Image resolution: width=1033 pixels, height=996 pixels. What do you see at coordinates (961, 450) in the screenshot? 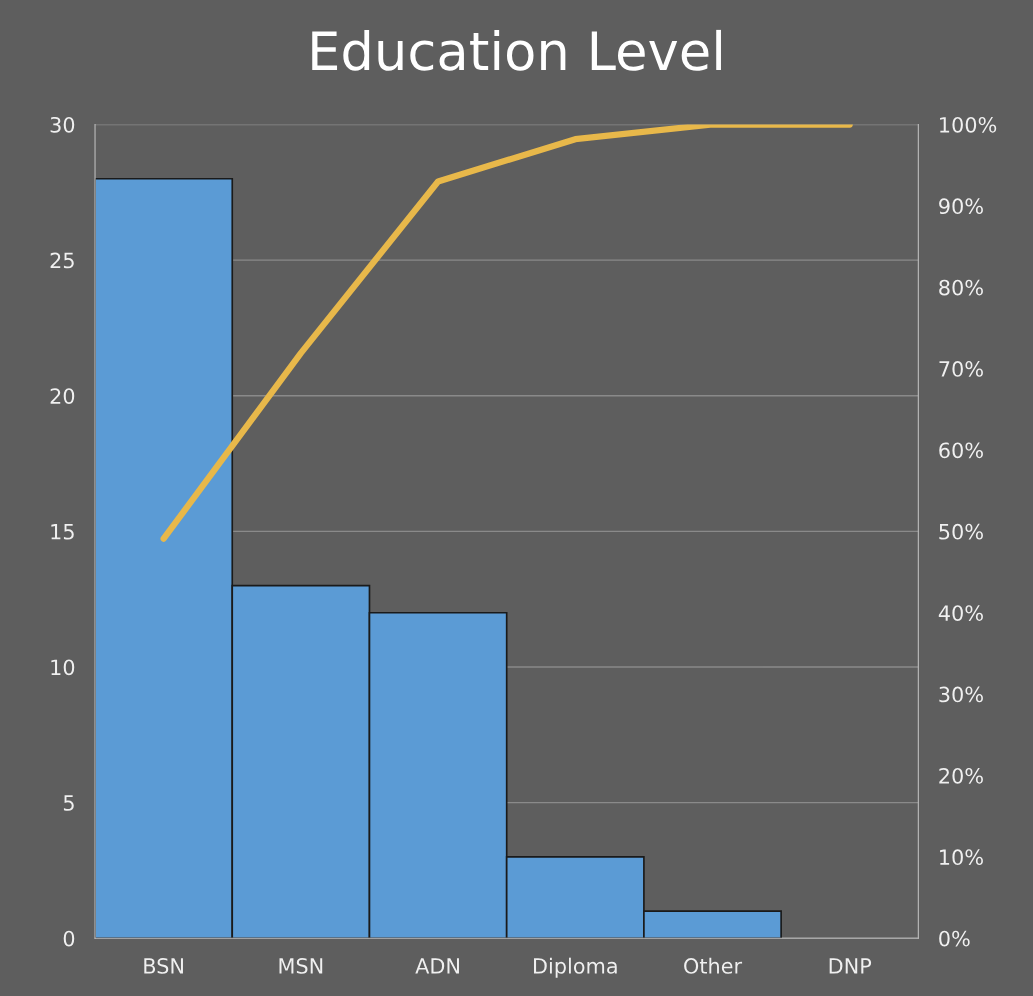
I see `y2-tick-label: 60%` at bounding box center [961, 450].